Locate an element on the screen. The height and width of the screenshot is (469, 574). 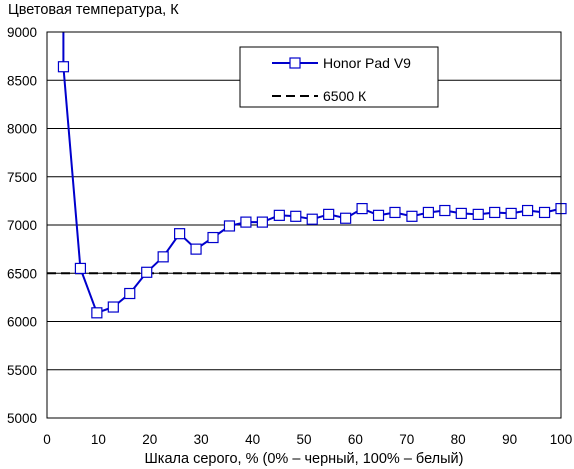
y-tick-label: 7000 is located at coordinates (22, 225).